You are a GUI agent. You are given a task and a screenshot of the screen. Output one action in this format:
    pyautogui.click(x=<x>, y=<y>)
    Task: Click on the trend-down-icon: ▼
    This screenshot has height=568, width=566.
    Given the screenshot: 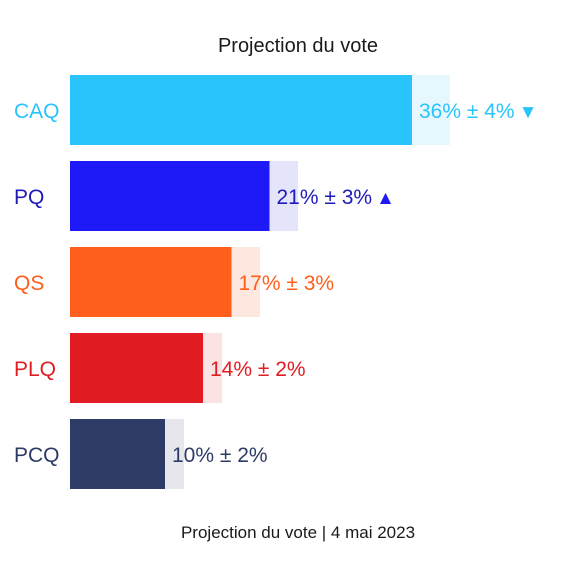 What is the action you would take?
    pyautogui.click(x=528, y=112)
    